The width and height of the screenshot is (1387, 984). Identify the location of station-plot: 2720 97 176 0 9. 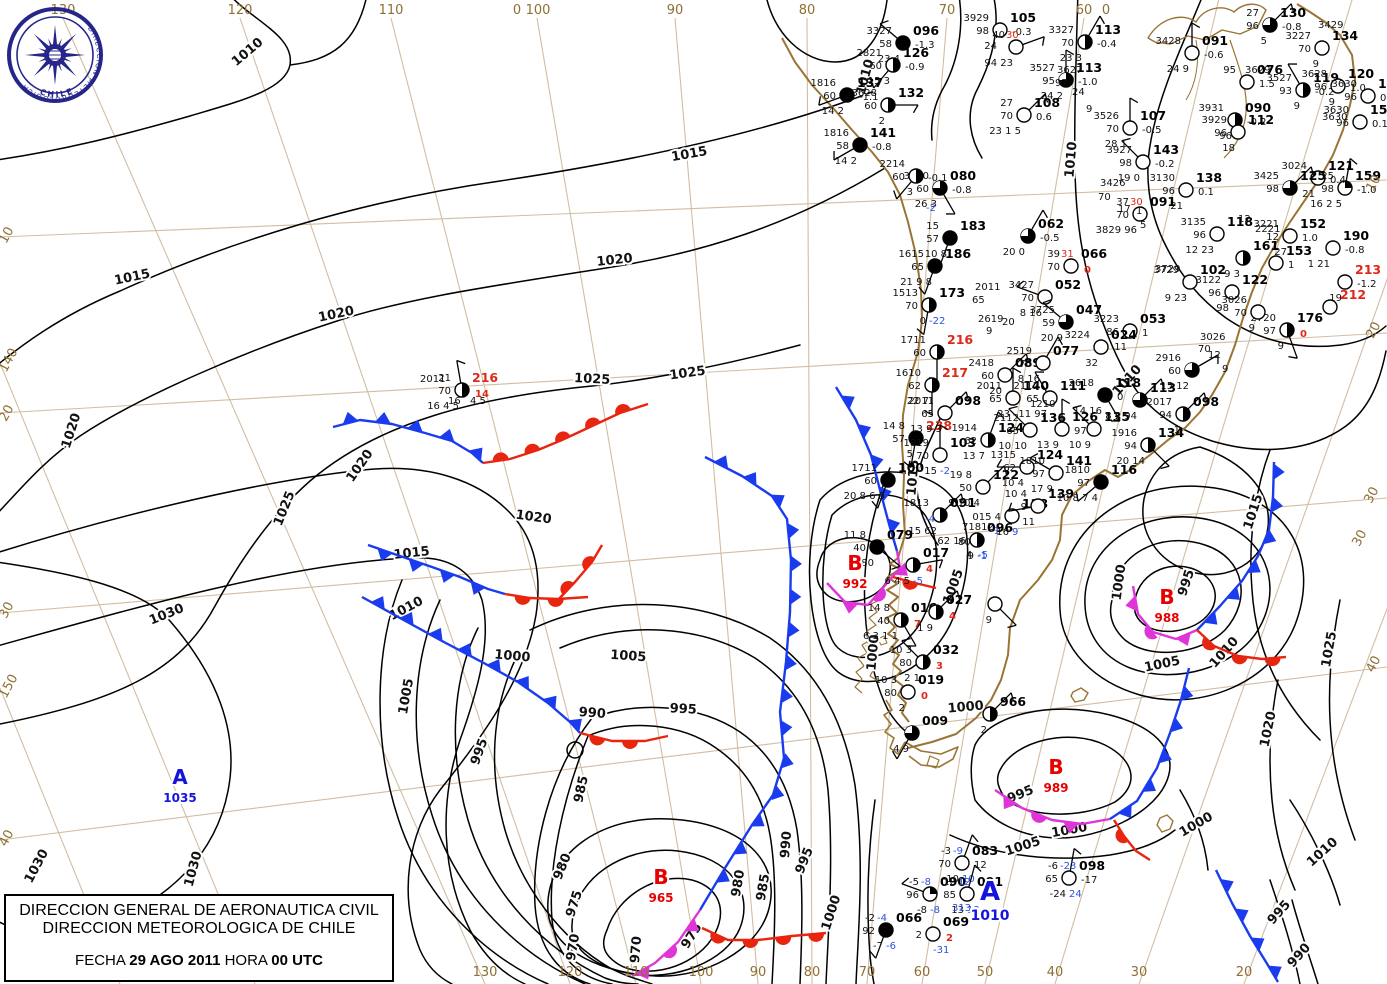
(1287, 334).